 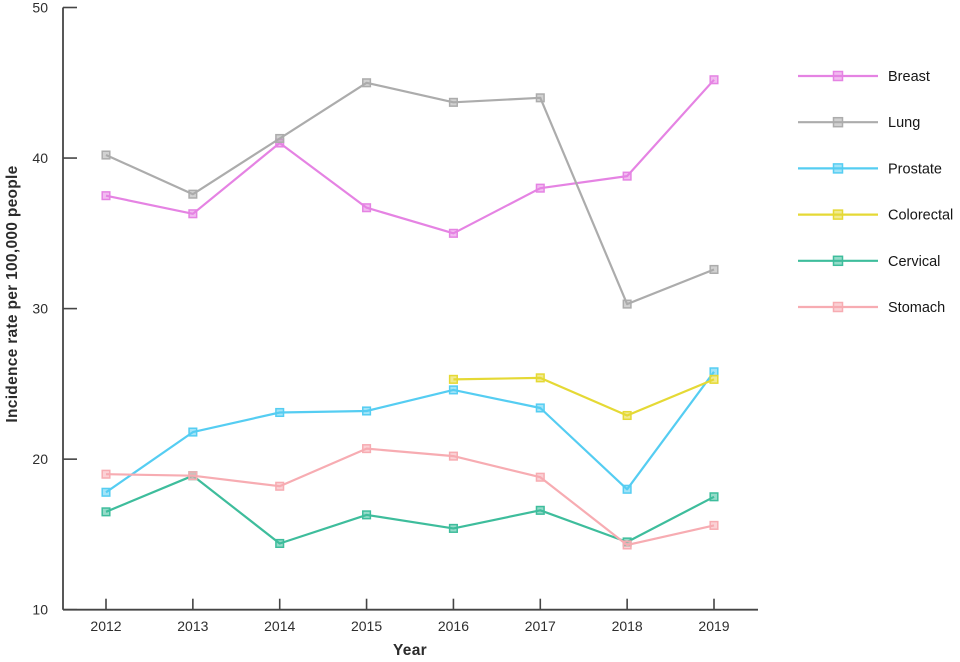 I want to click on y-axis-label: Incidence rate per 100,000 people, so click(x=12, y=294).